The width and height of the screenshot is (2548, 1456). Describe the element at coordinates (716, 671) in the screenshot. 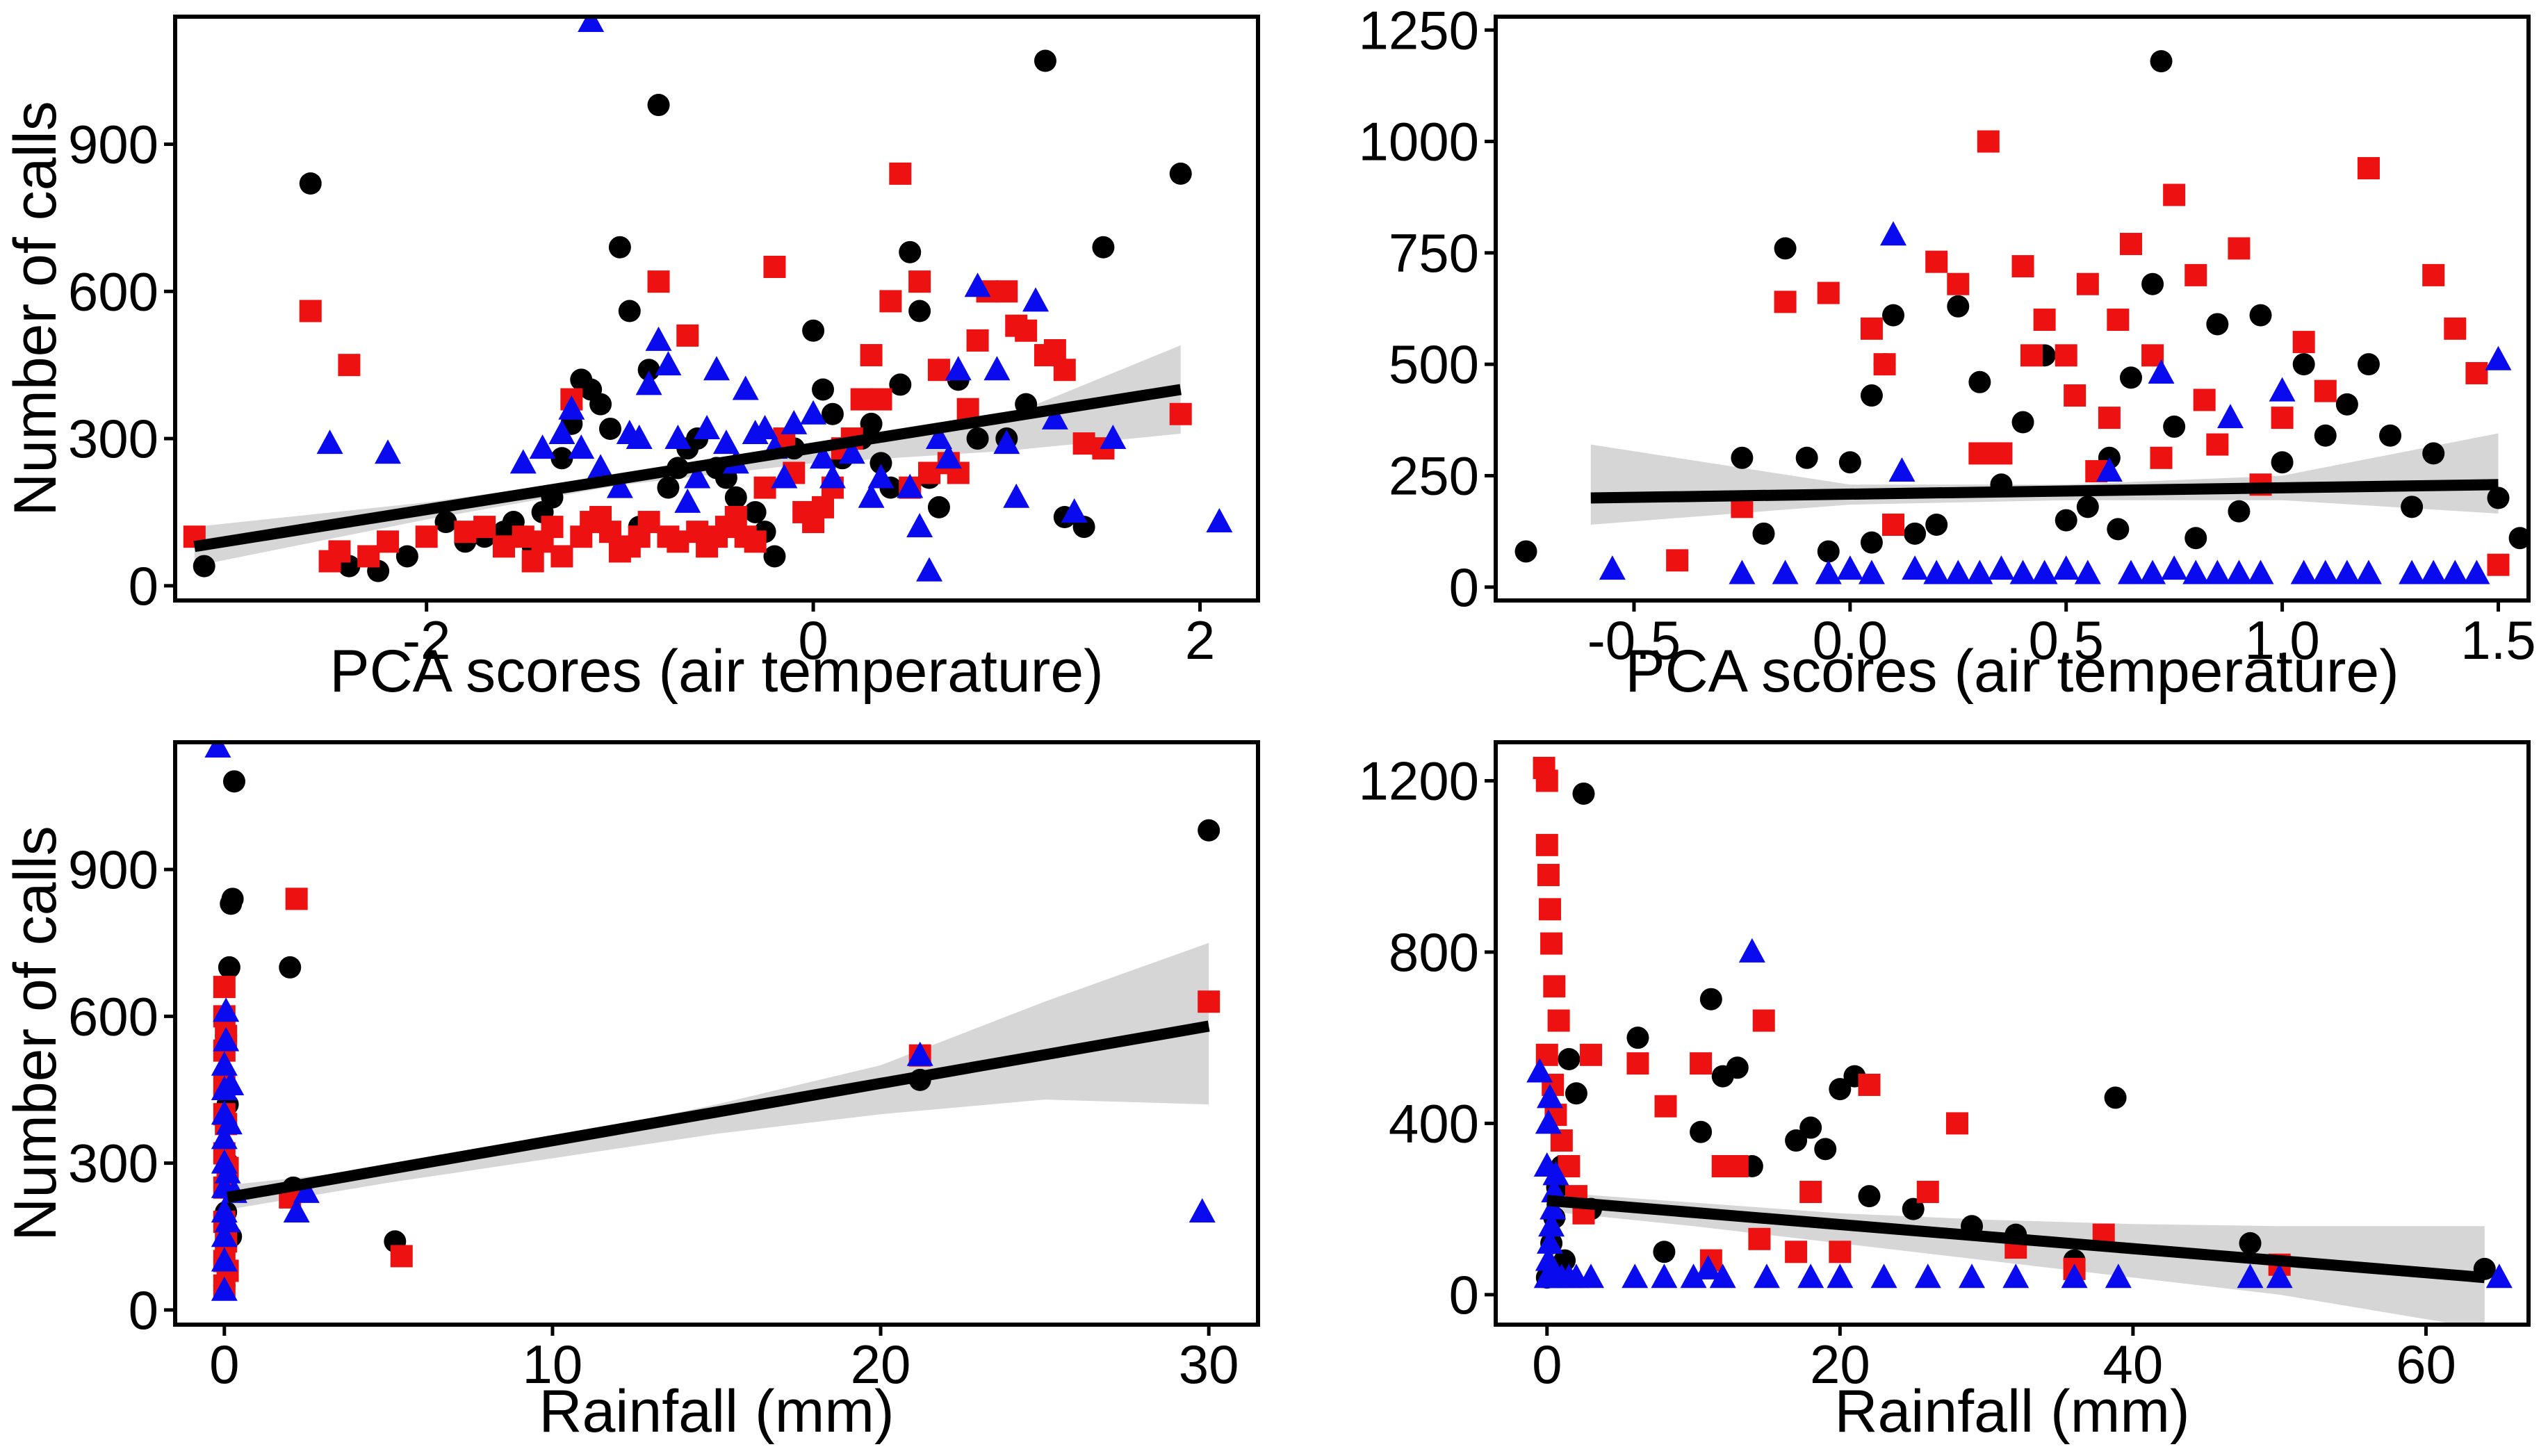

I see `x-axis-label: PCA scores (air temperature)` at that location.